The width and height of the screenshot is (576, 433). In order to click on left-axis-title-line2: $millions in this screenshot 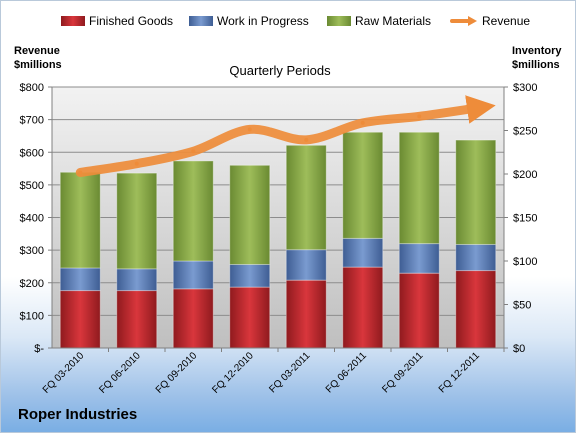, I will do `click(38, 65)`.